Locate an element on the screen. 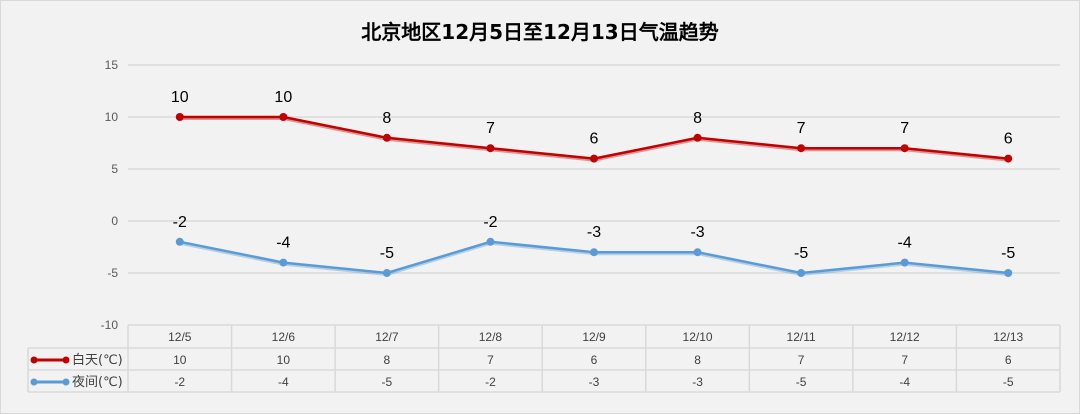  x-category-label: 12/7 is located at coordinates (387, 337).